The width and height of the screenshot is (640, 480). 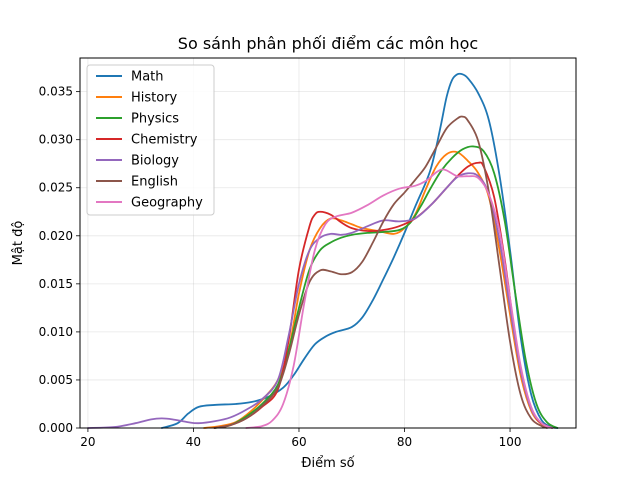 What do you see at coordinates (59, 260) in the screenshot?
I see `y-axis: 0.000 0.005 0.010 0.015 0.020 0.025 0.030 0.035` at bounding box center [59, 260].